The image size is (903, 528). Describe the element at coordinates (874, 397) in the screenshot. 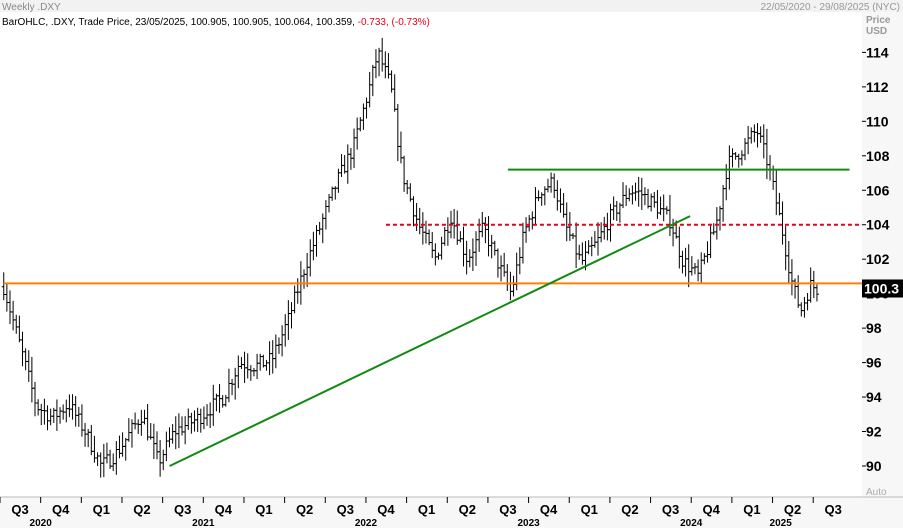

I see `y-tick-label: 94` at that location.